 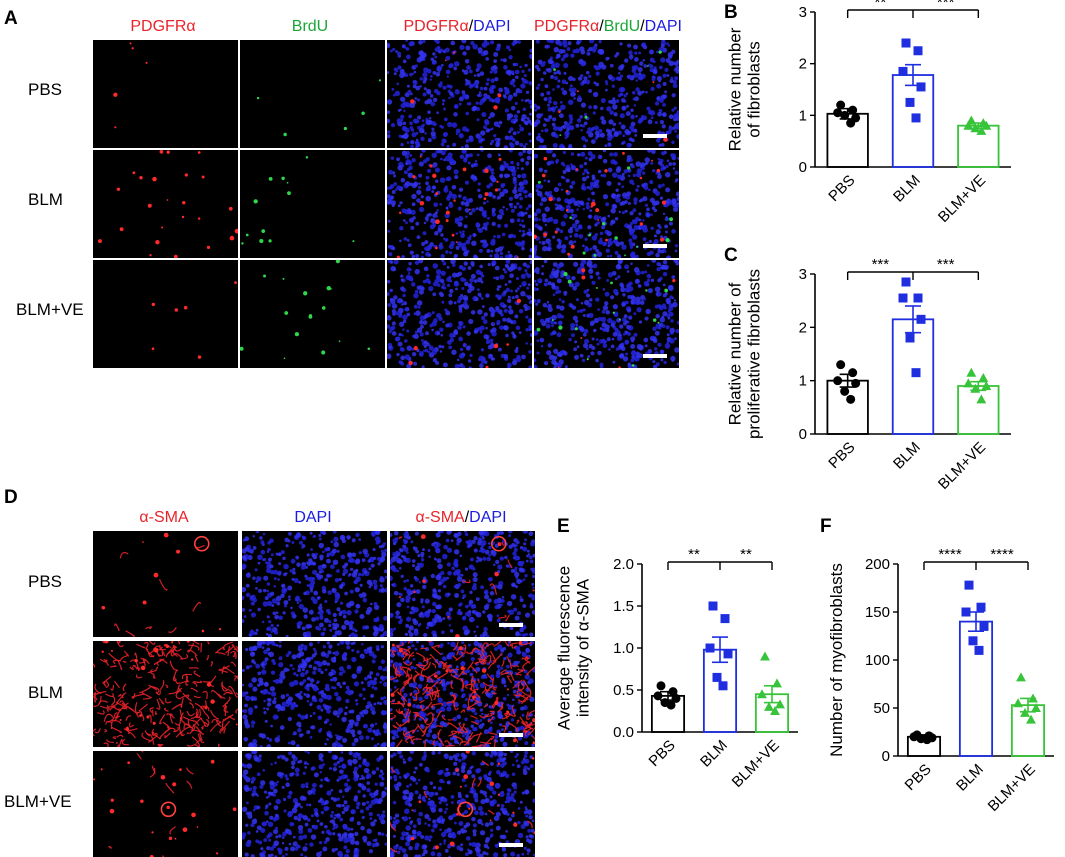 What do you see at coordinates (606, 94) in the screenshot?
I see `micrograph-a-r1-c4` at bounding box center [606, 94].